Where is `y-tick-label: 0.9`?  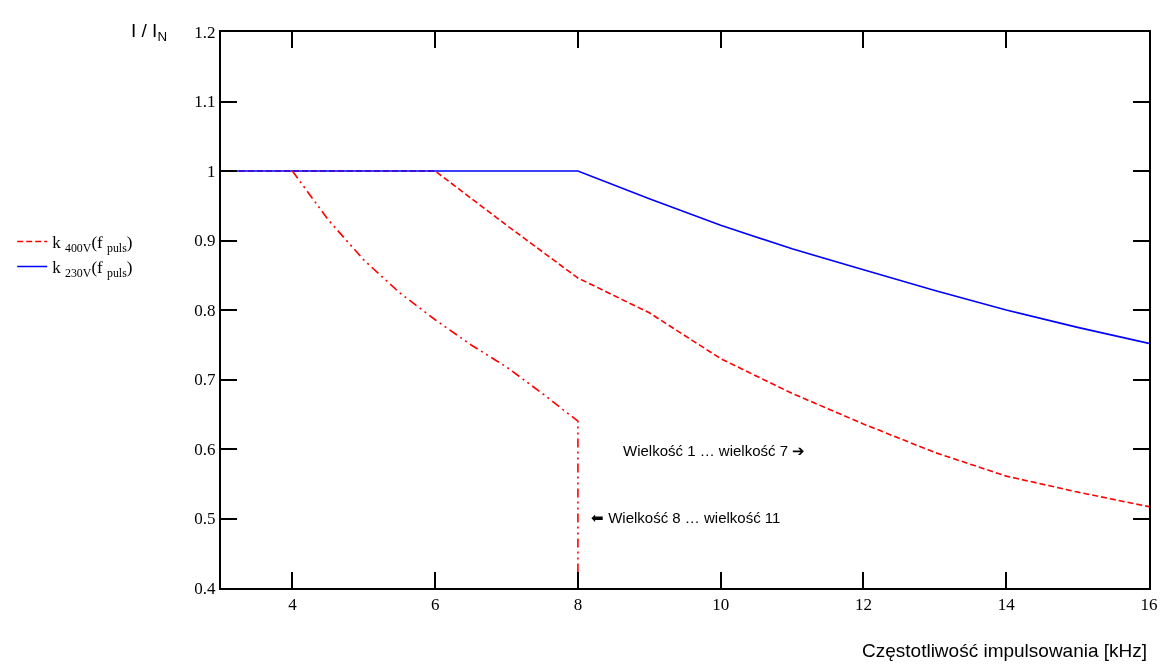 y-tick-label: 0.9 is located at coordinates (205, 241).